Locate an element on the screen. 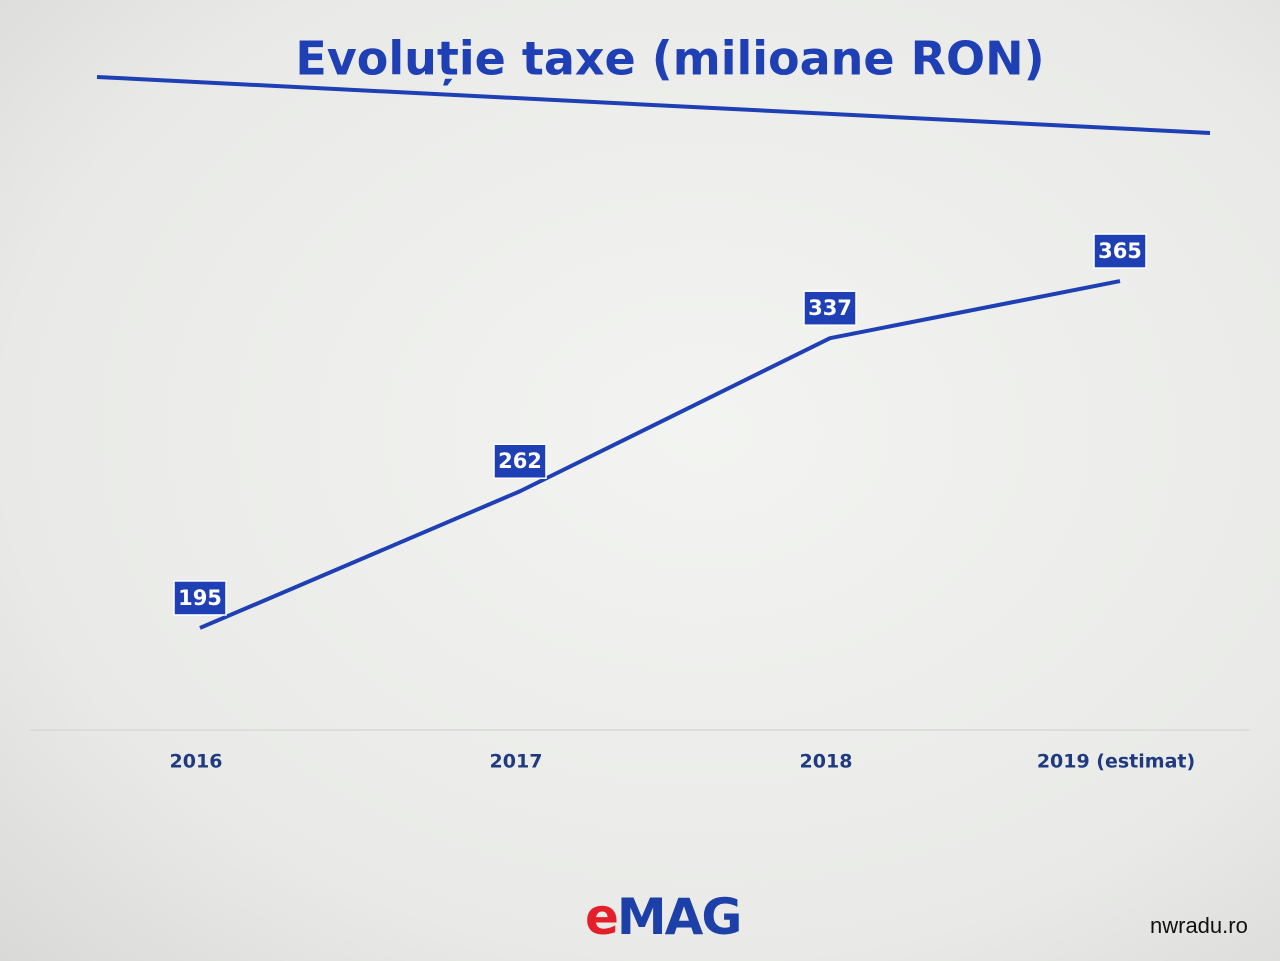 Image resolution: width=1280 pixels, height=961 pixels. x-tick-label: 2018 is located at coordinates (826, 762).